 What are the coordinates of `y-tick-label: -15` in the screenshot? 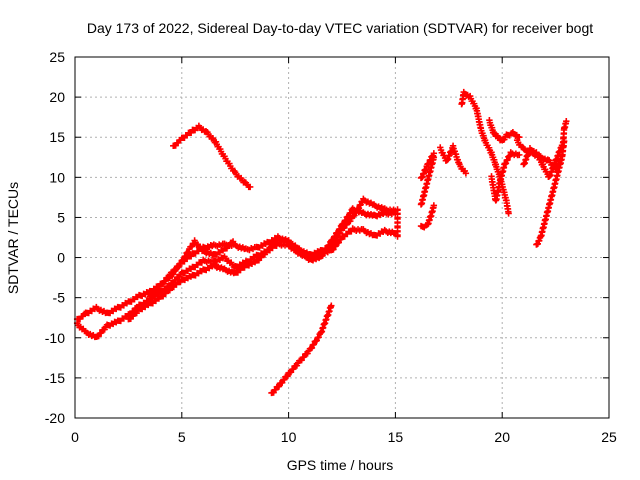 It's located at (55, 378).